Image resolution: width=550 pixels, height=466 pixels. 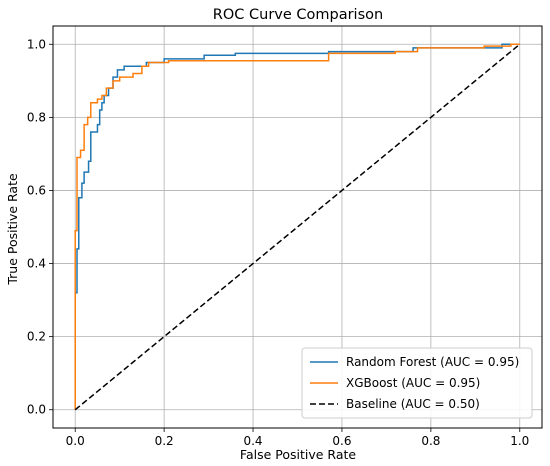 I want to click on y-tick-label: 0.4, so click(x=36, y=264).